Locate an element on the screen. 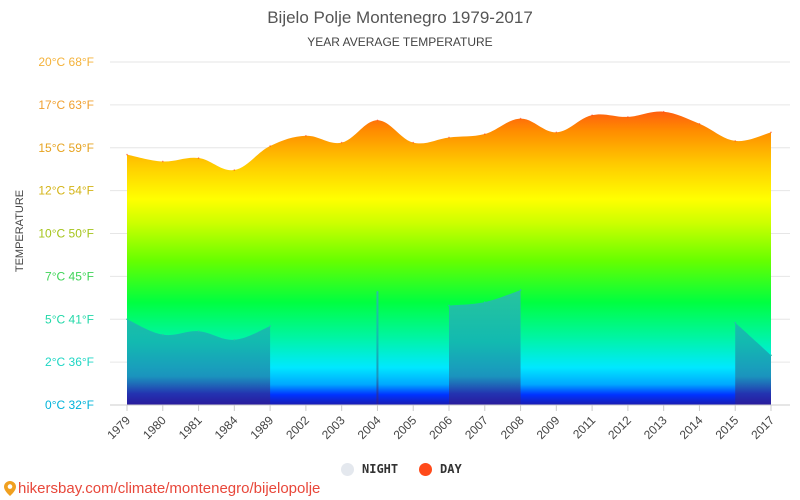  y-tick-label: 0°C 32°F is located at coordinates (69, 405).